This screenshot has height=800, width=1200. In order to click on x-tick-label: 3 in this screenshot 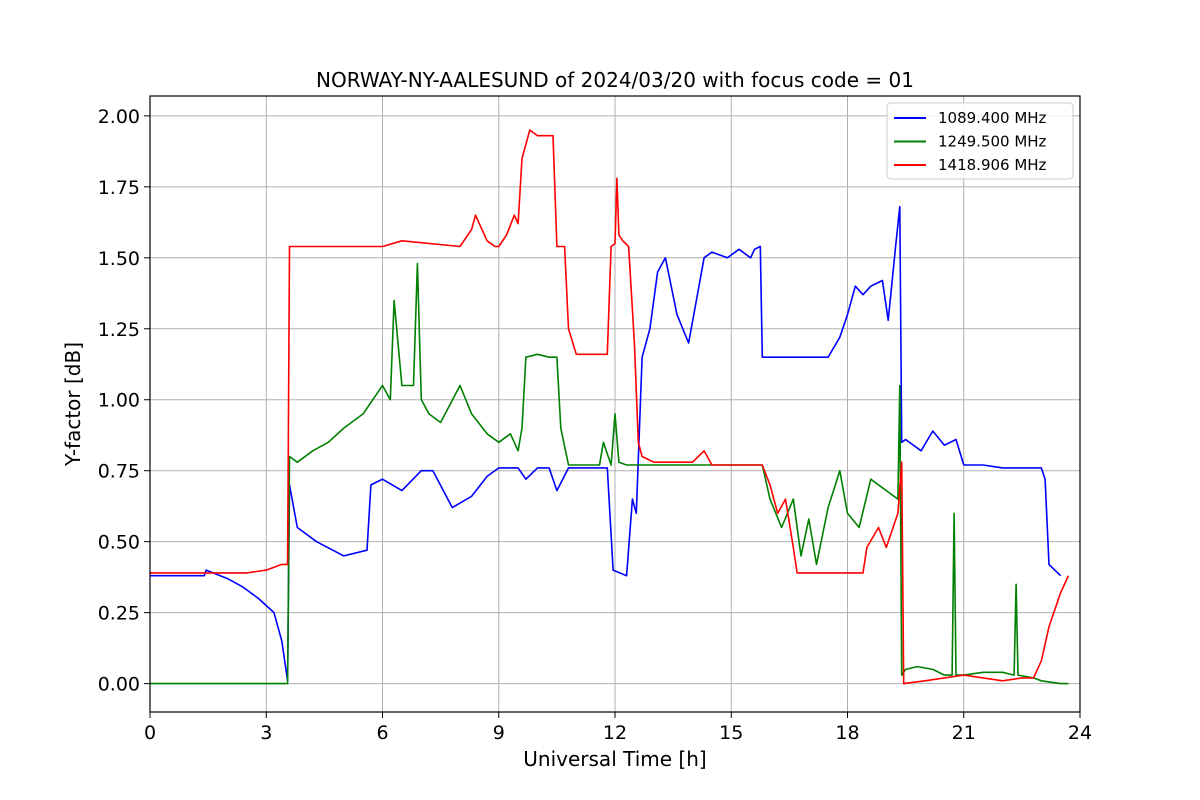, I will do `click(266, 733)`.